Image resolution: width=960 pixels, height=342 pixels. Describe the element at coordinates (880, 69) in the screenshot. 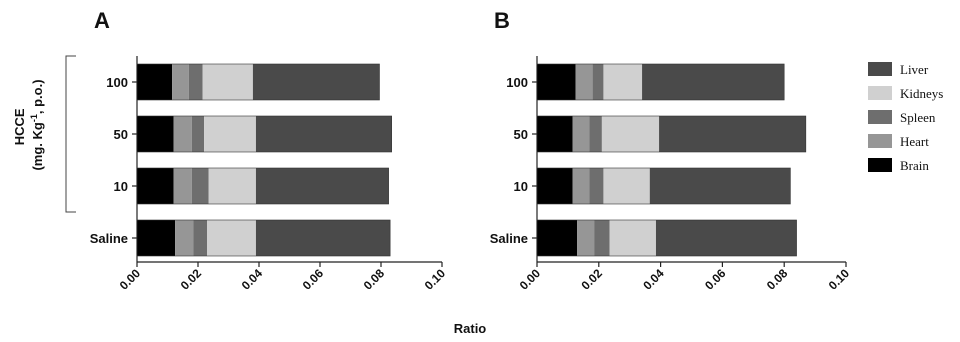

I see `legend-swatch-liver` at that location.